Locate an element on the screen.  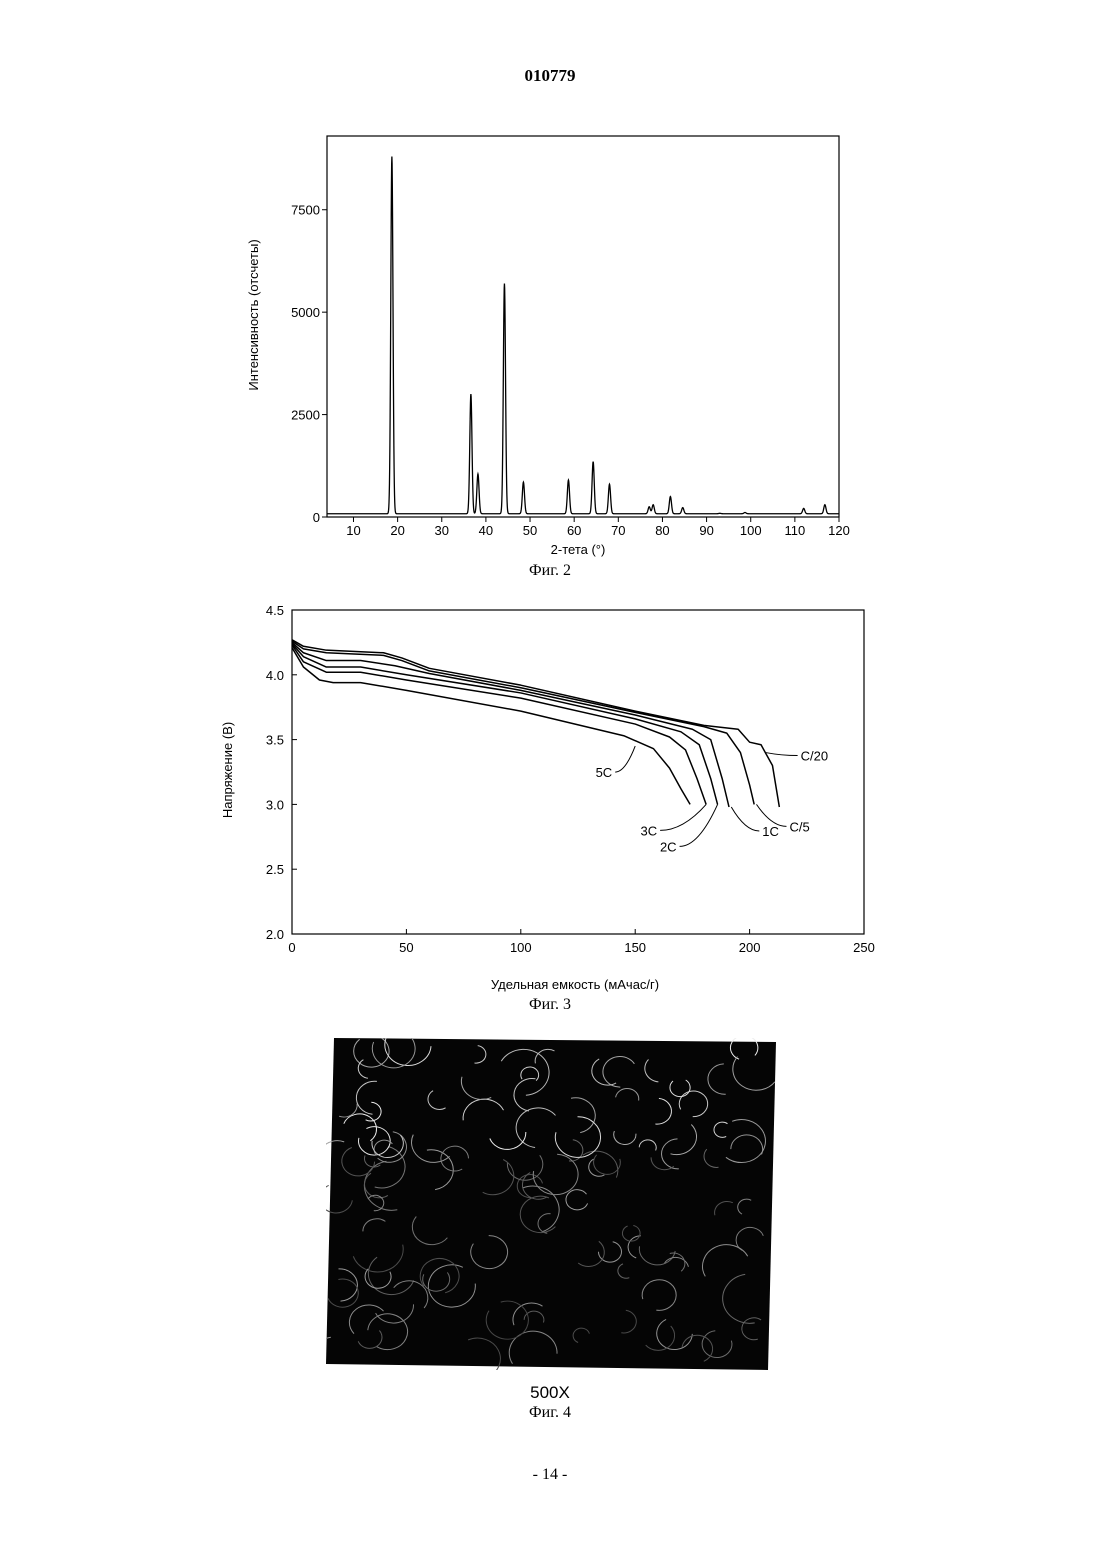
discharge-y-tick-label: 3.0 is located at coordinates (275, 804).